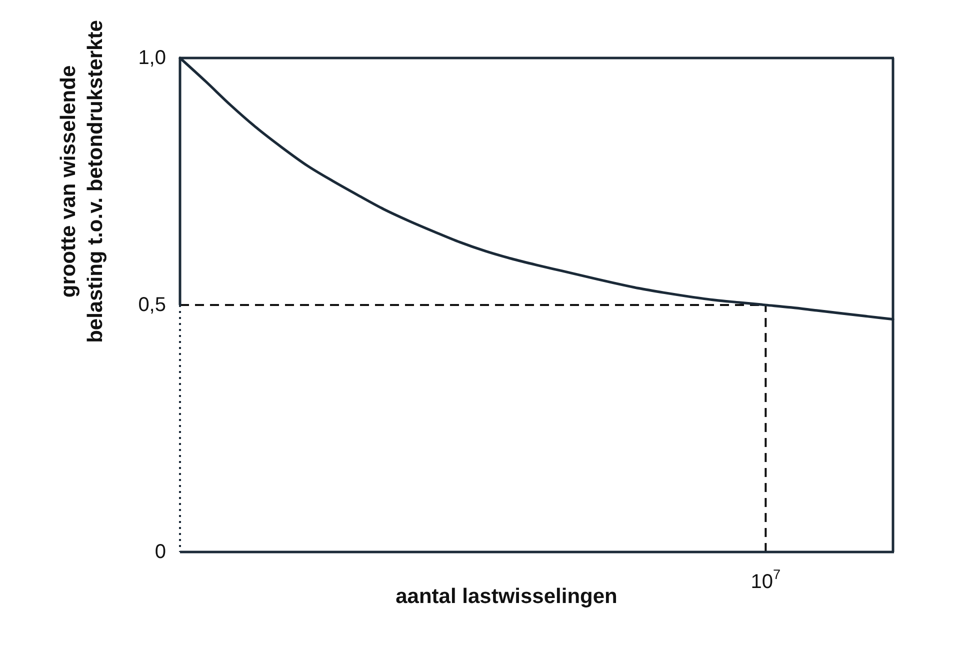 Image resolution: width=960 pixels, height=648 pixels. What do you see at coordinates (765, 580) in the screenshot?
I see `x-tick-label: 10$^{7}$` at bounding box center [765, 580].